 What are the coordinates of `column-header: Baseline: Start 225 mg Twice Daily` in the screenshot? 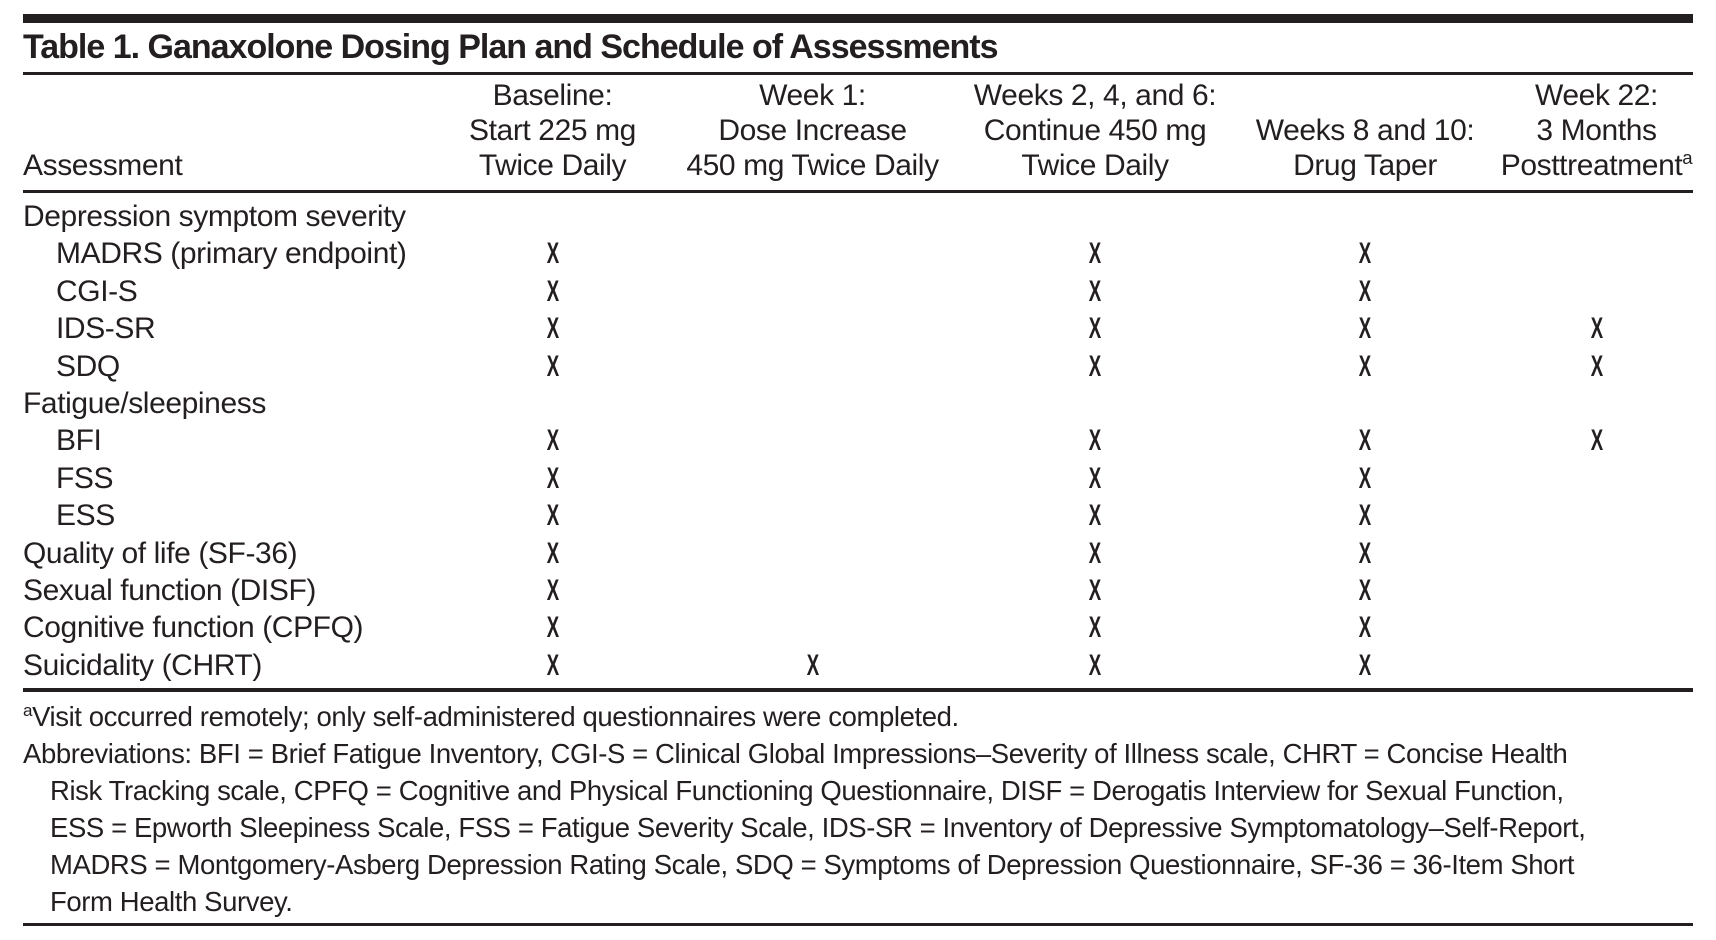 It's located at (552, 130).